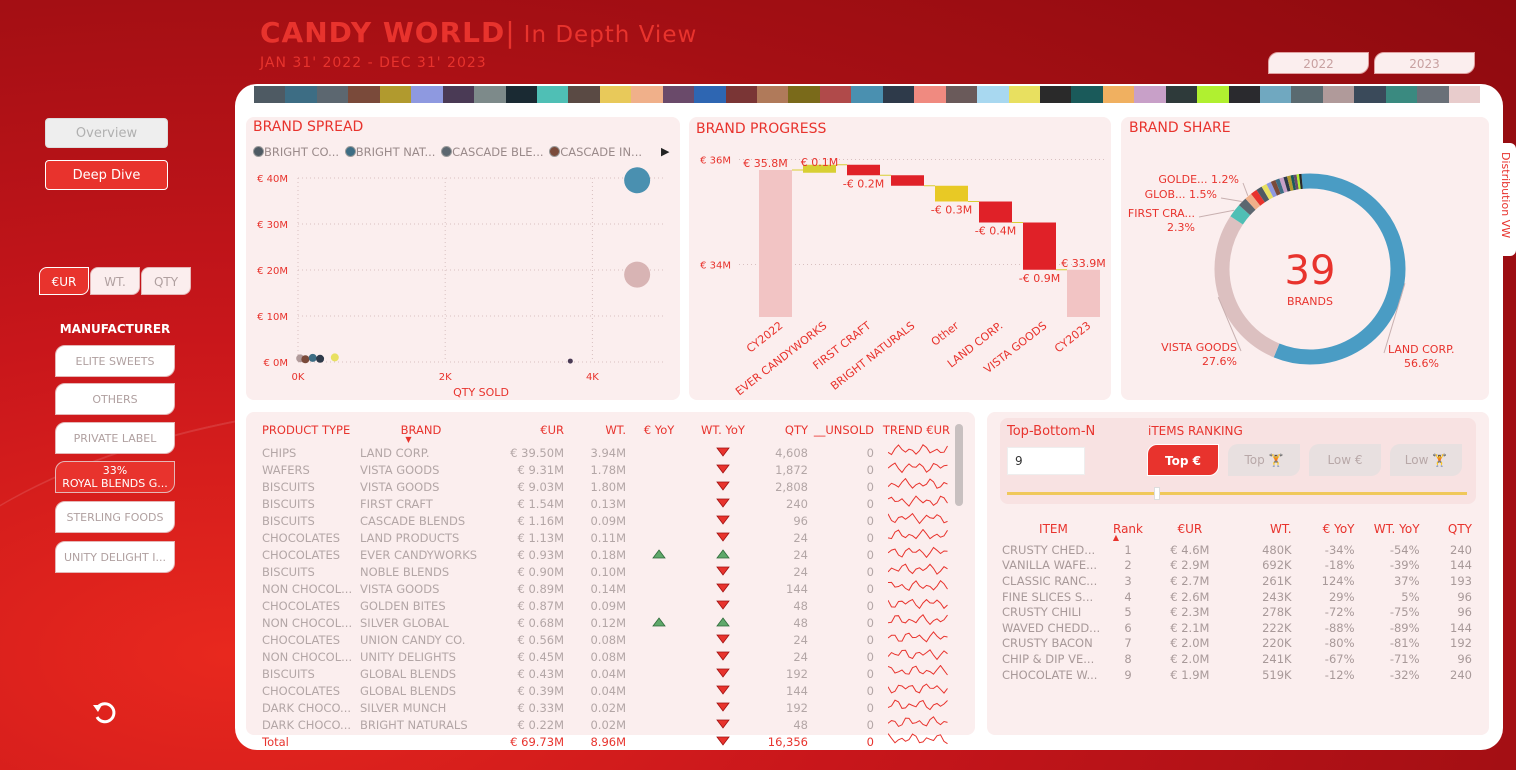  Describe the element at coordinates (1127, 532) in the screenshot. I see `col-rank: Rank ▲` at that location.